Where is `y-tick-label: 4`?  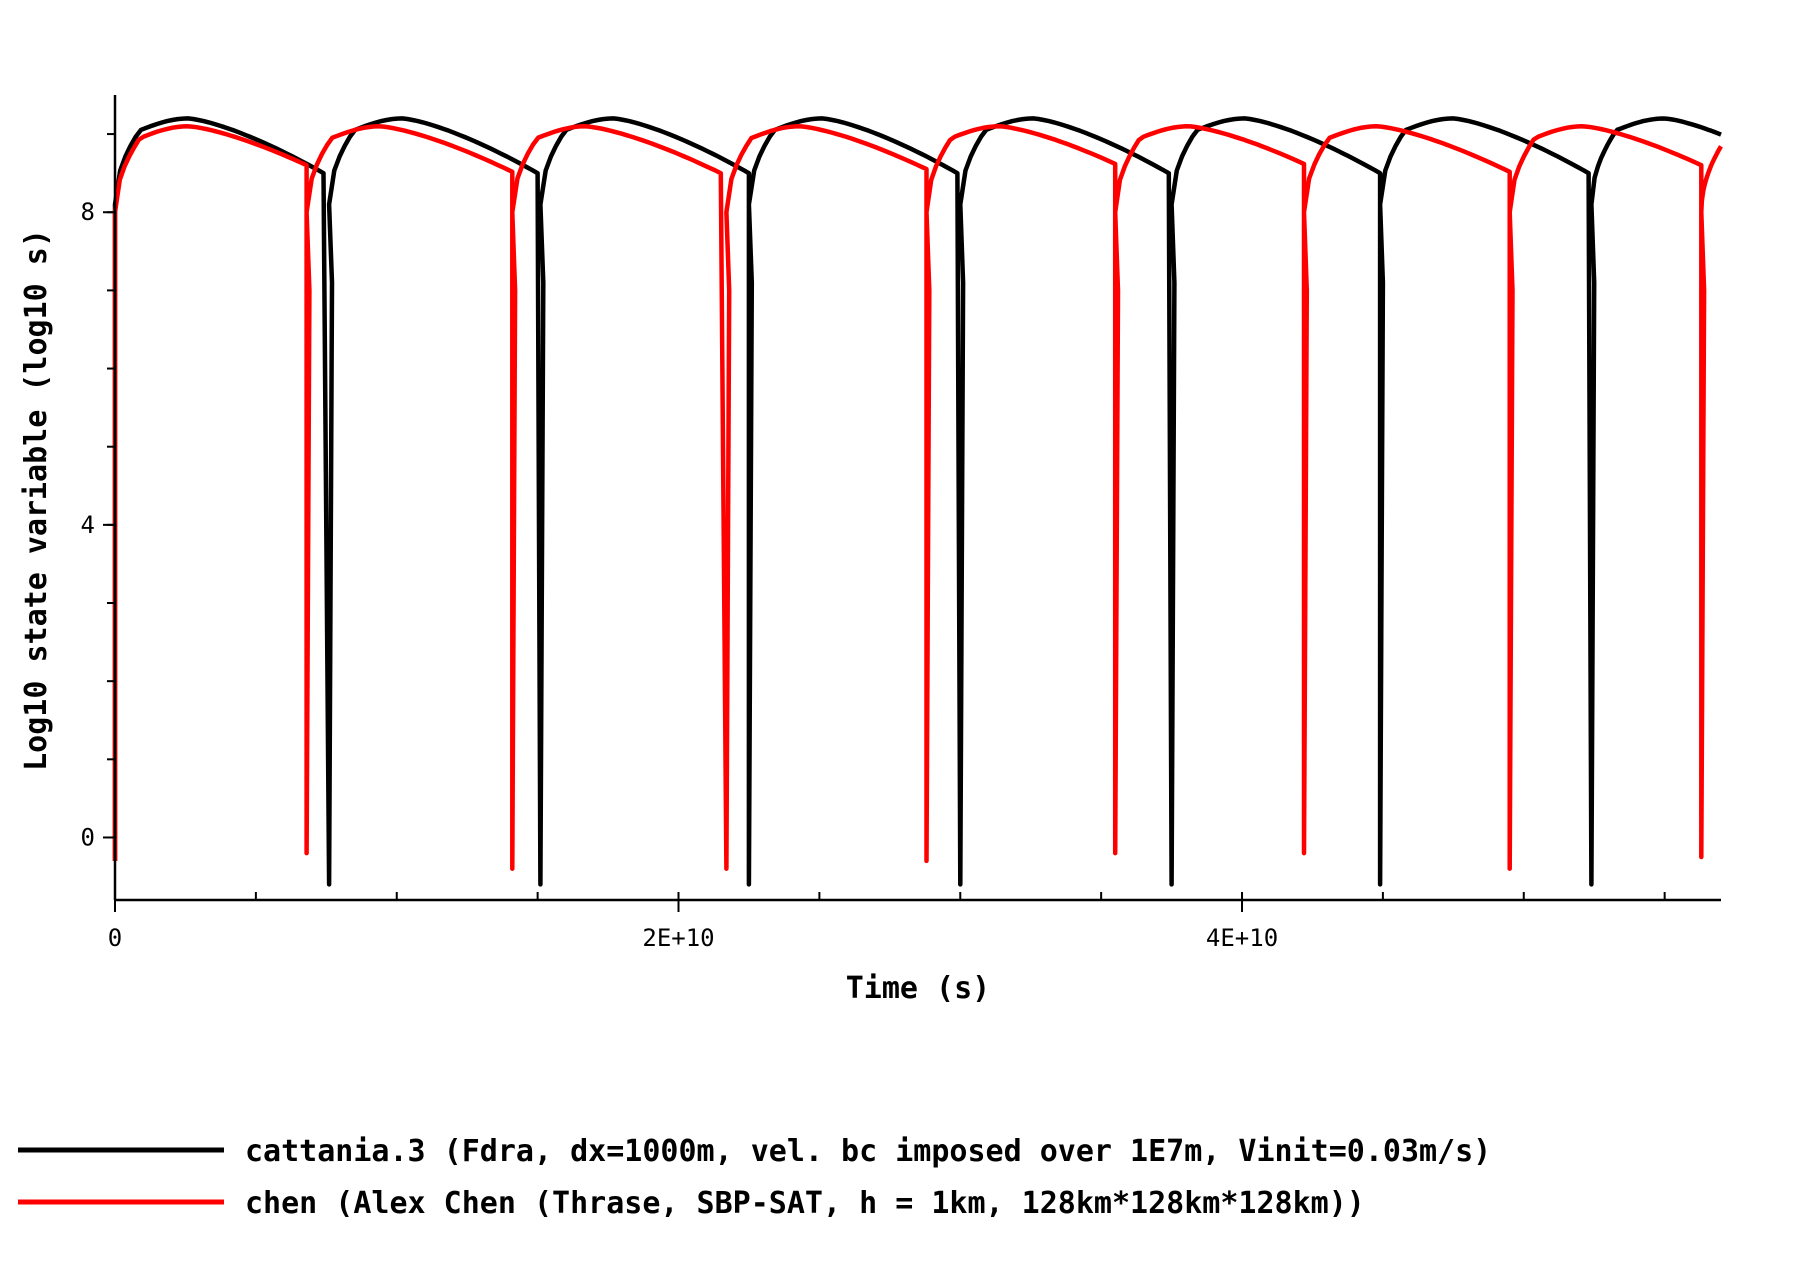
y-tick-label: 4 is located at coordinates (88, 525).